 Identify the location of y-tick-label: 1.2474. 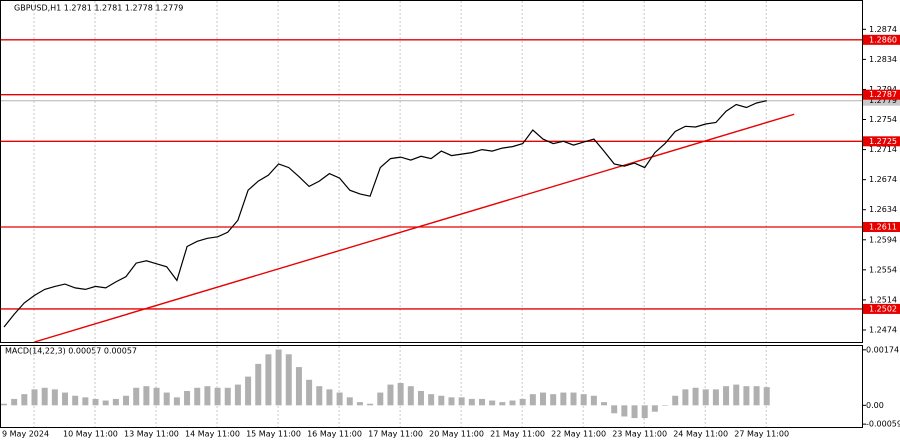
(883, 329).